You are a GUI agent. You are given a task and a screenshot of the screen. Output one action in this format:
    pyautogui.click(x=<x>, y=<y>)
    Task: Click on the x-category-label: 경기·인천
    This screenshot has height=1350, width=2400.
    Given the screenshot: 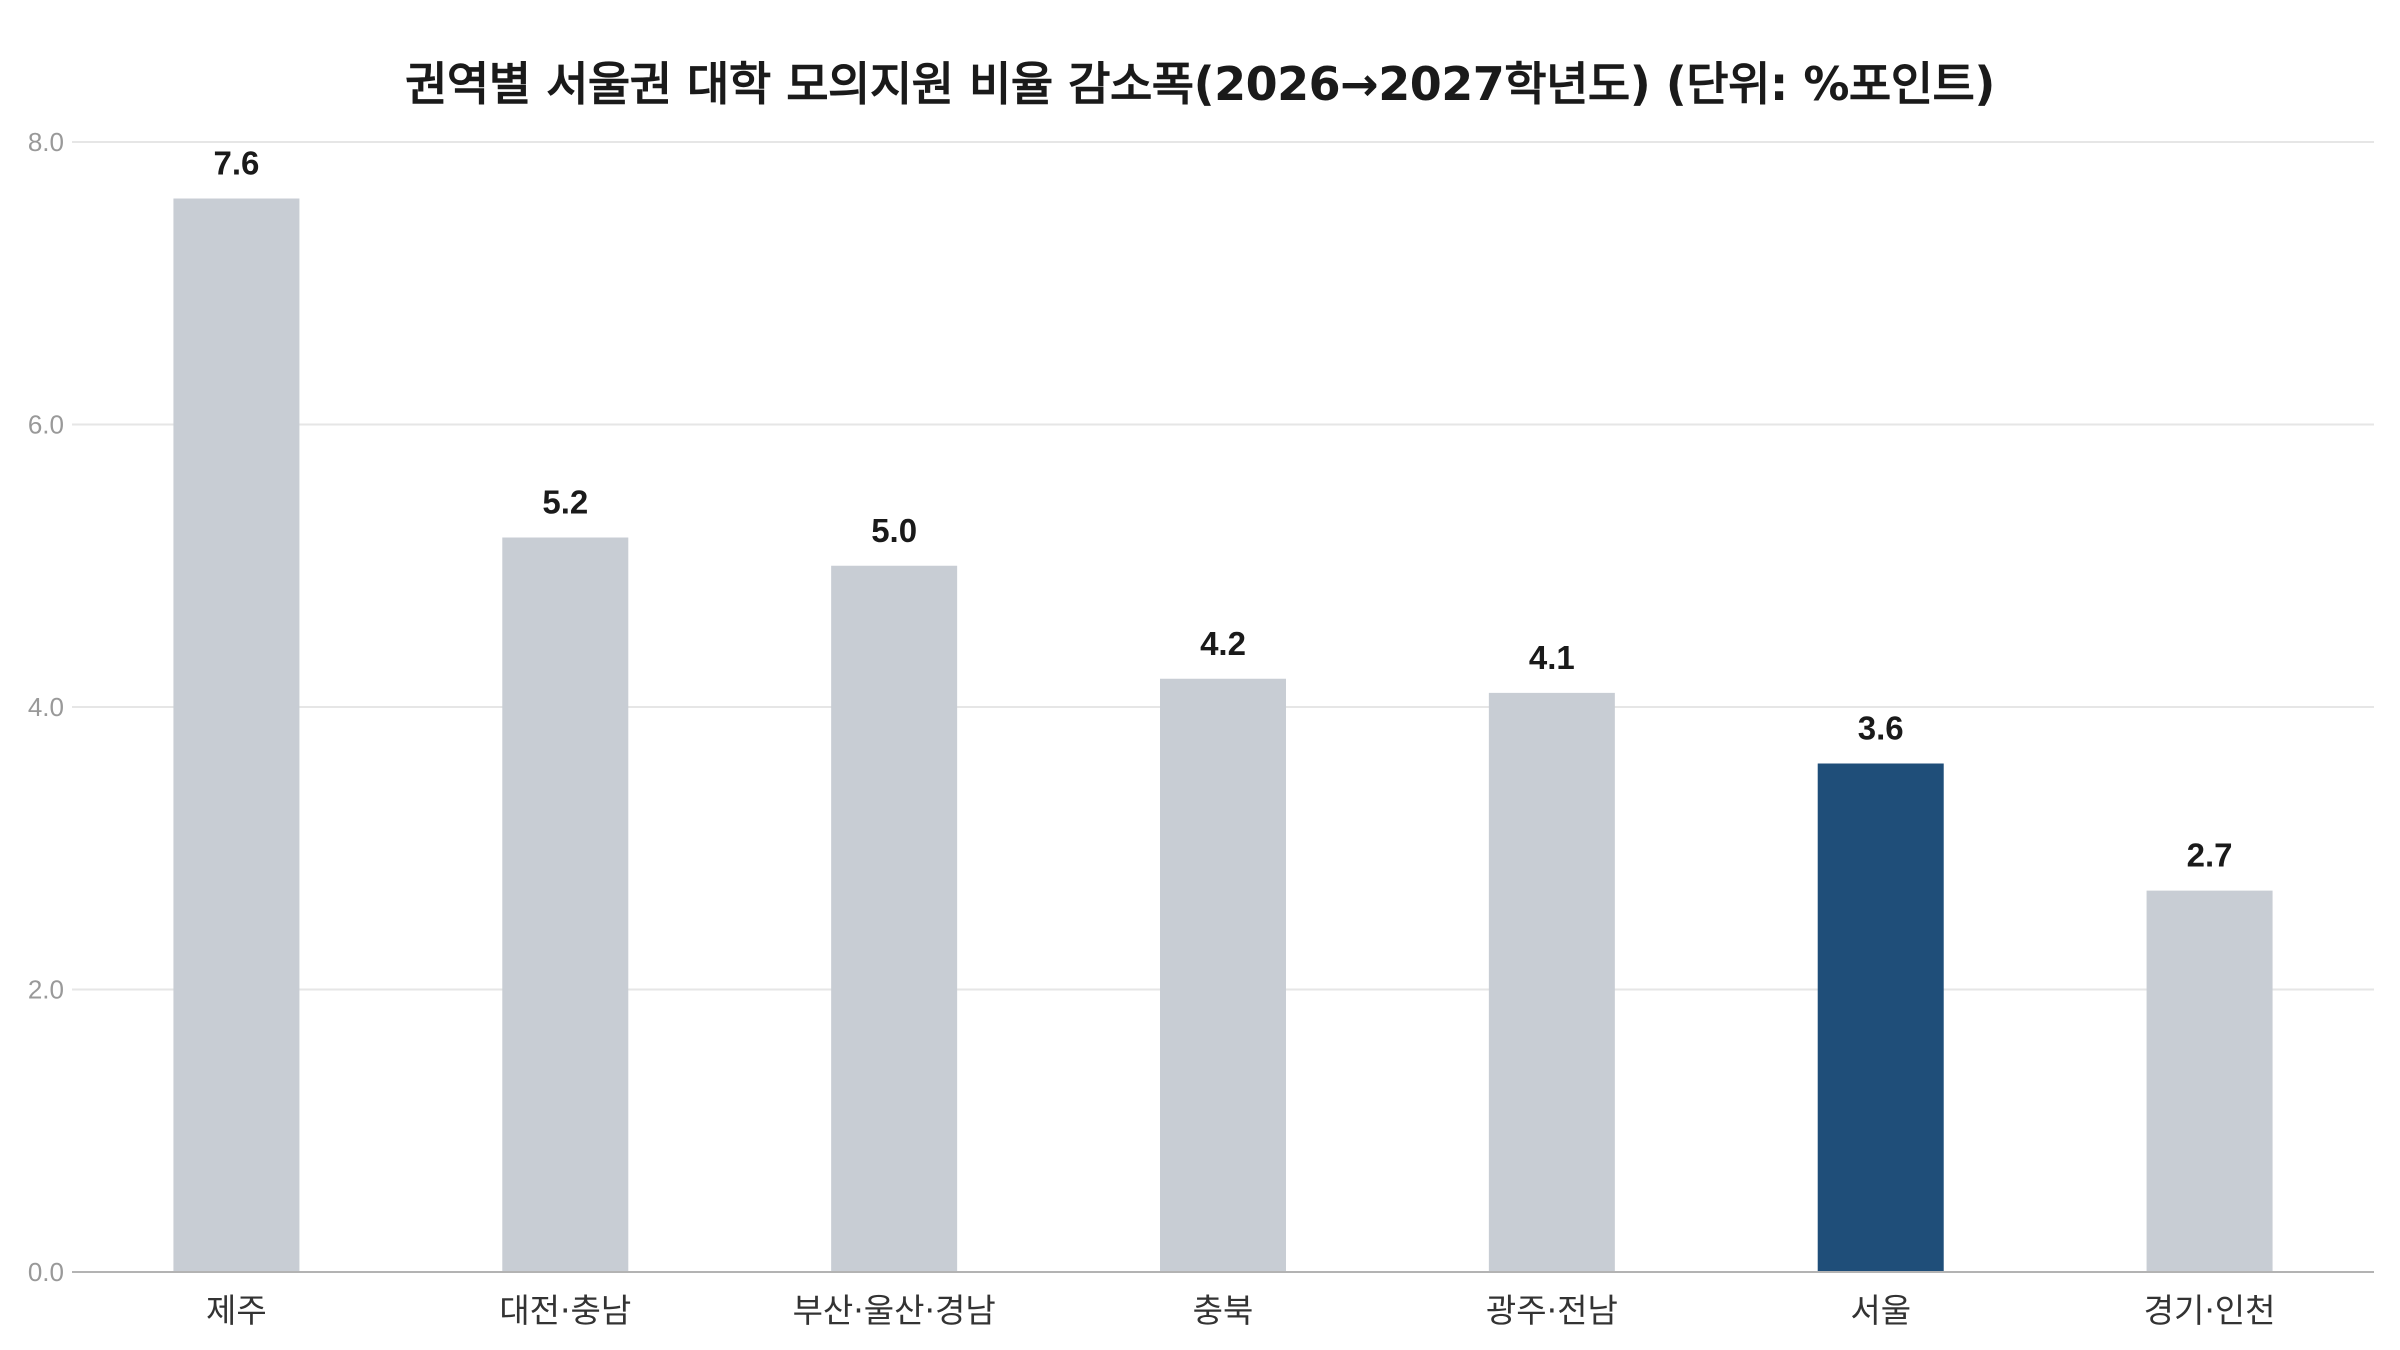 What is the action you would take?
    pyautogui.click(x=2210, y=1310)
    